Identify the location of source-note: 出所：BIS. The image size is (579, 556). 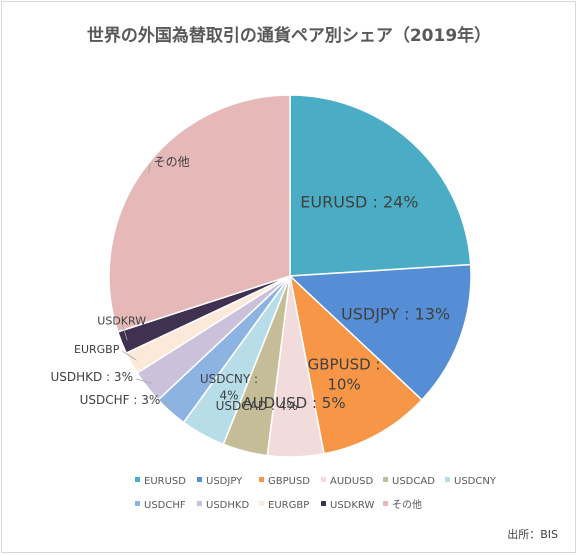
(532, 534).